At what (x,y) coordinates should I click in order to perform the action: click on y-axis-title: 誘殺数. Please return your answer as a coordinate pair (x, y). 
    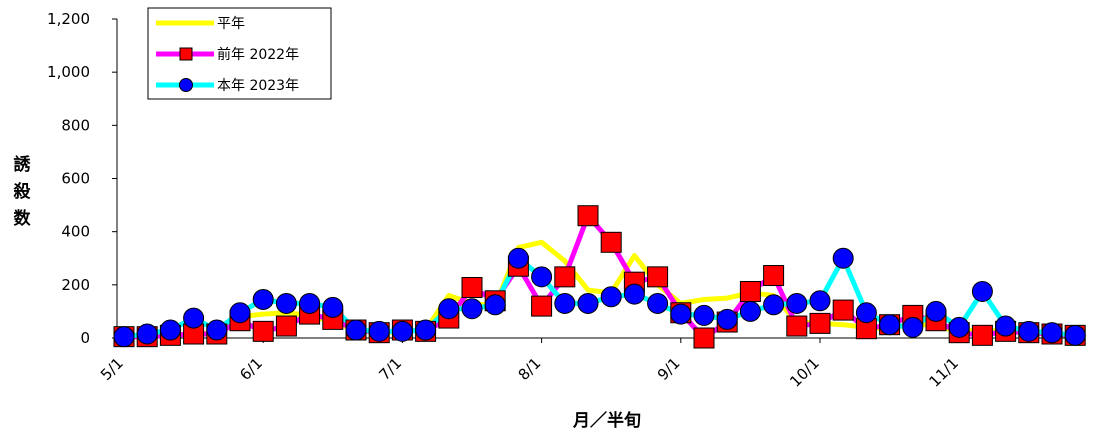
    Looking at the image, I should click on (22, 191).